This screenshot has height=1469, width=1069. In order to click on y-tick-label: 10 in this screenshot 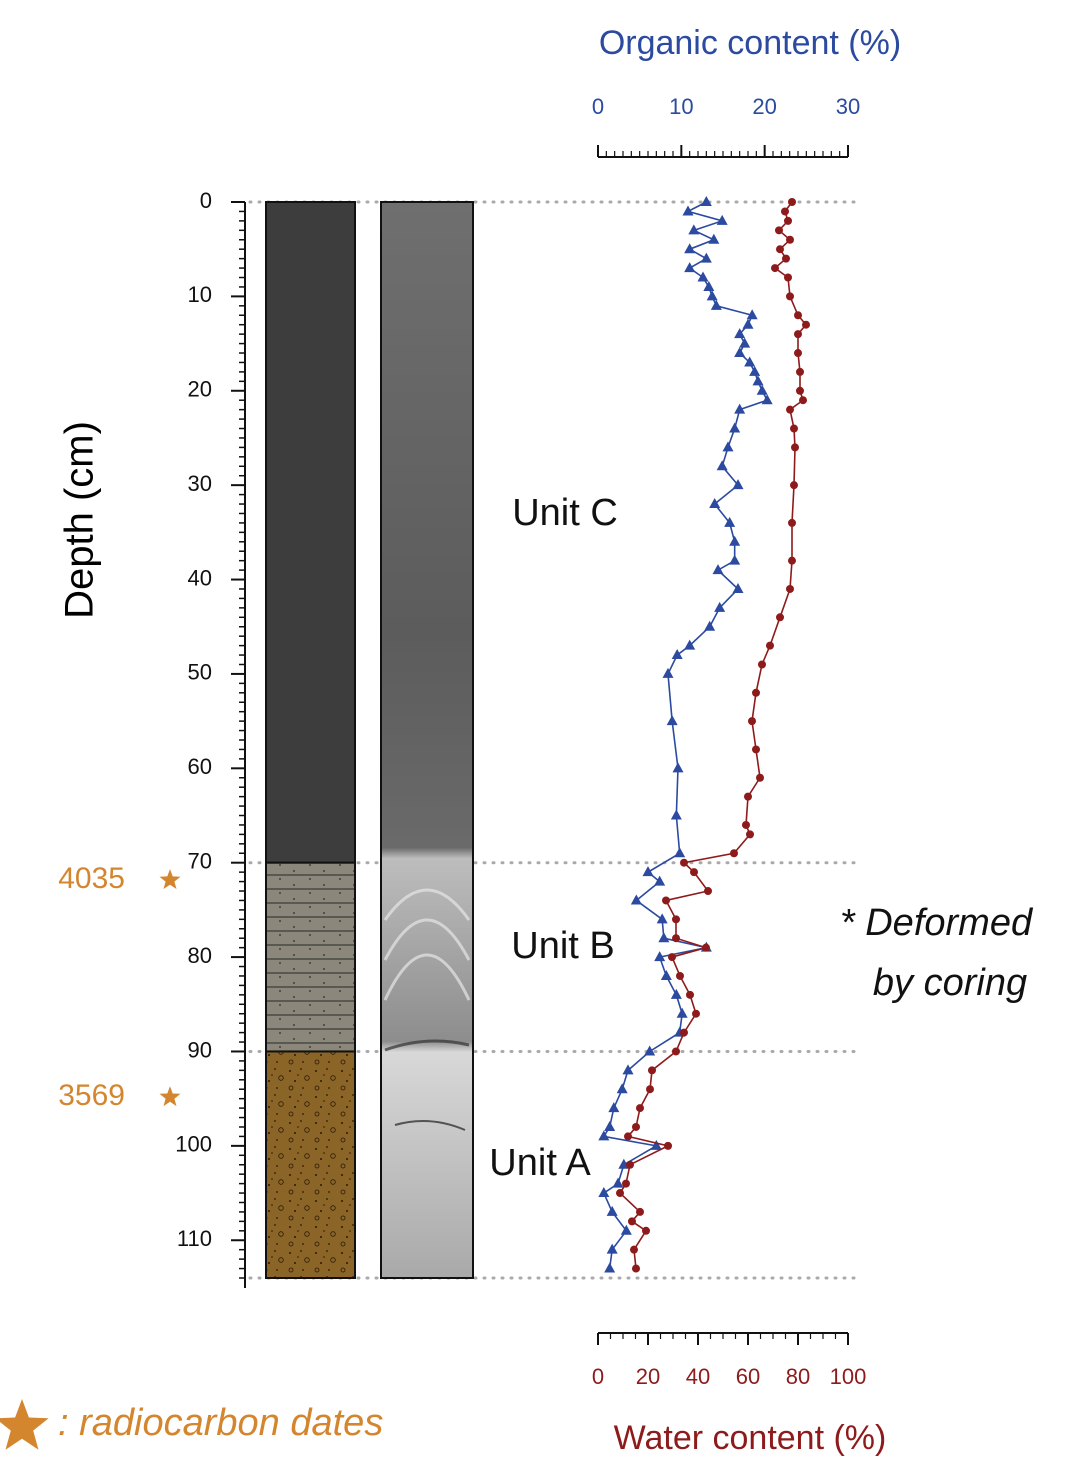, I will do `click(200, 294)`.